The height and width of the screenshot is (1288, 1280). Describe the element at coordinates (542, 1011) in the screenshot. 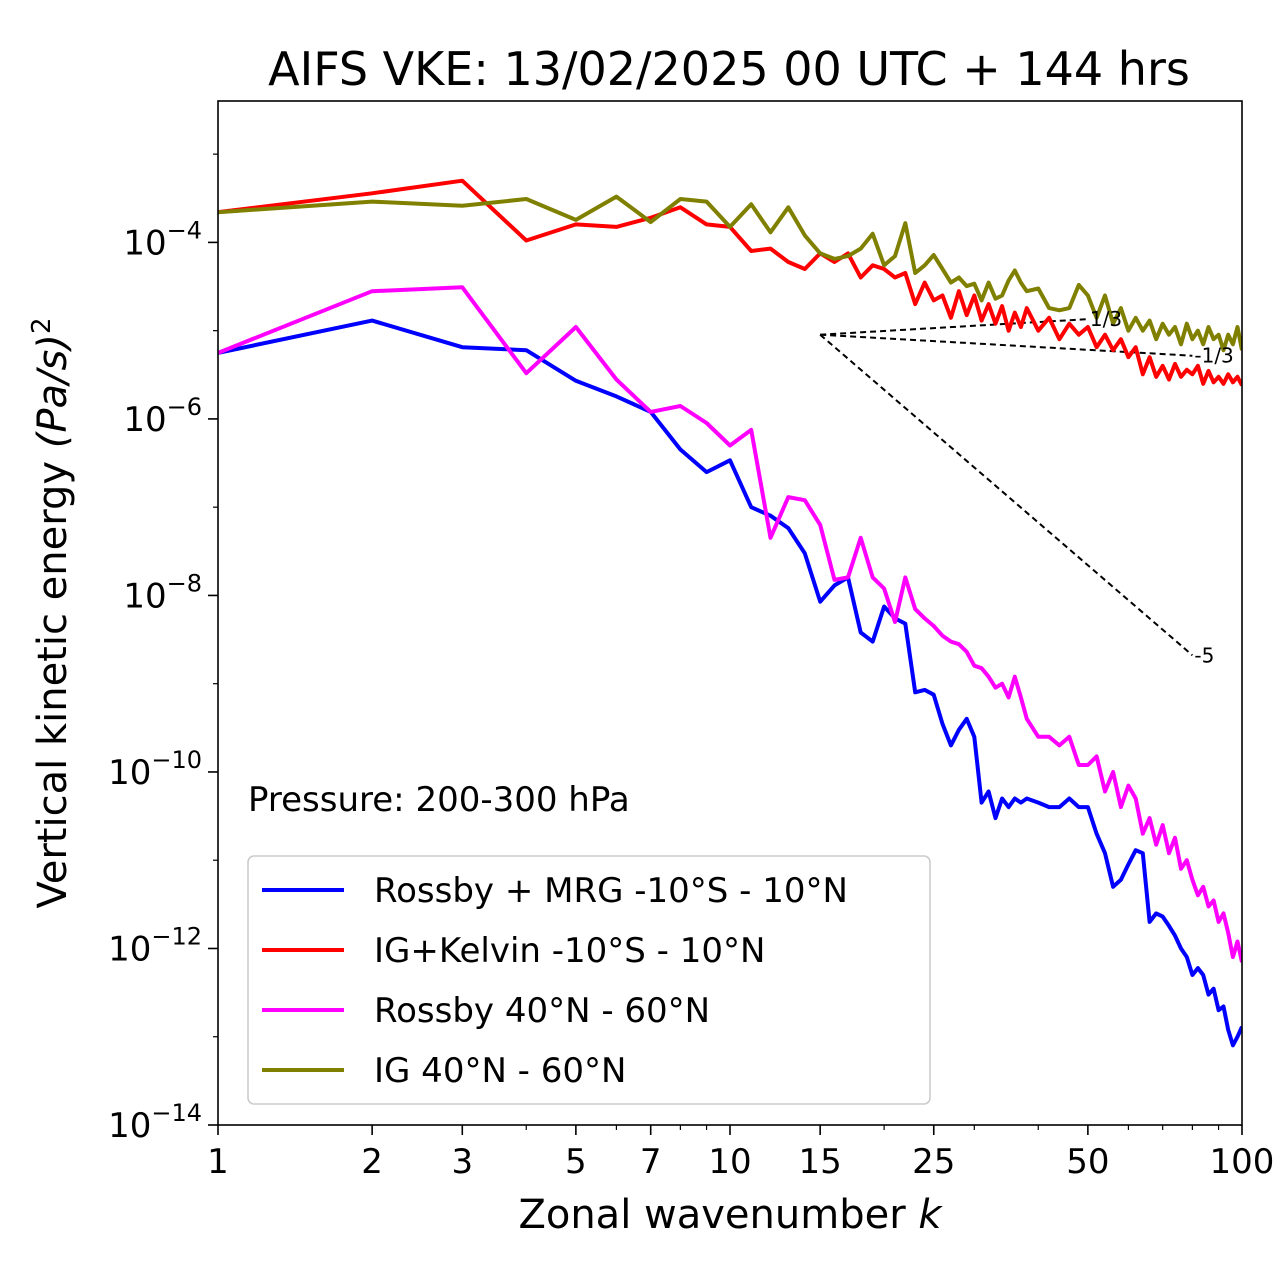

I see `legend-label: Rossby 40°N - 60°N` at that location.